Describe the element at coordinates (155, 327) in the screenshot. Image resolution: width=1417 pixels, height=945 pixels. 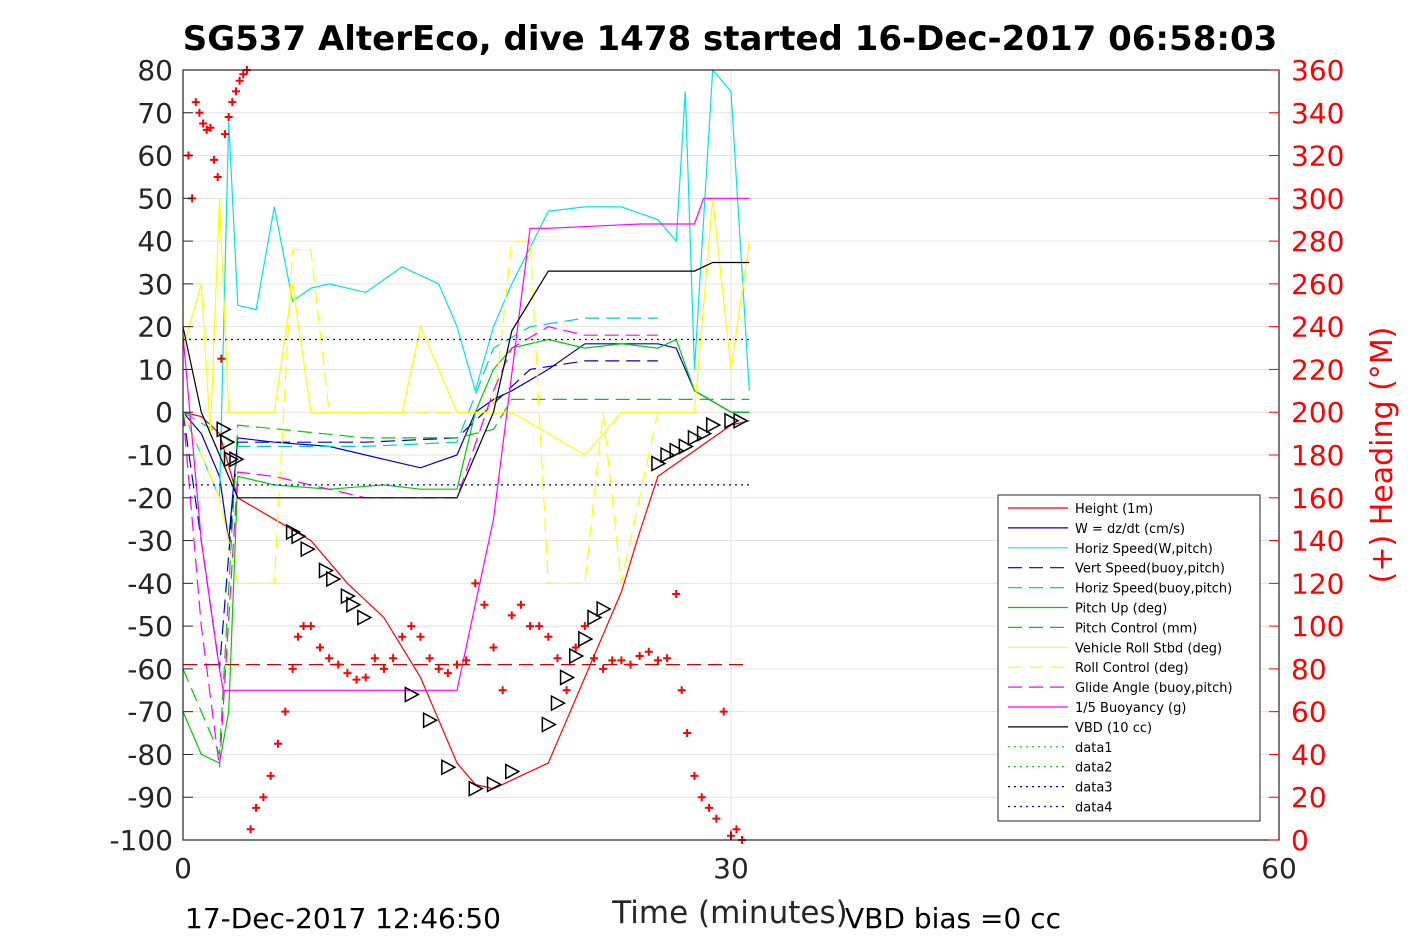
I see `y-tick-label: 20` at that location.